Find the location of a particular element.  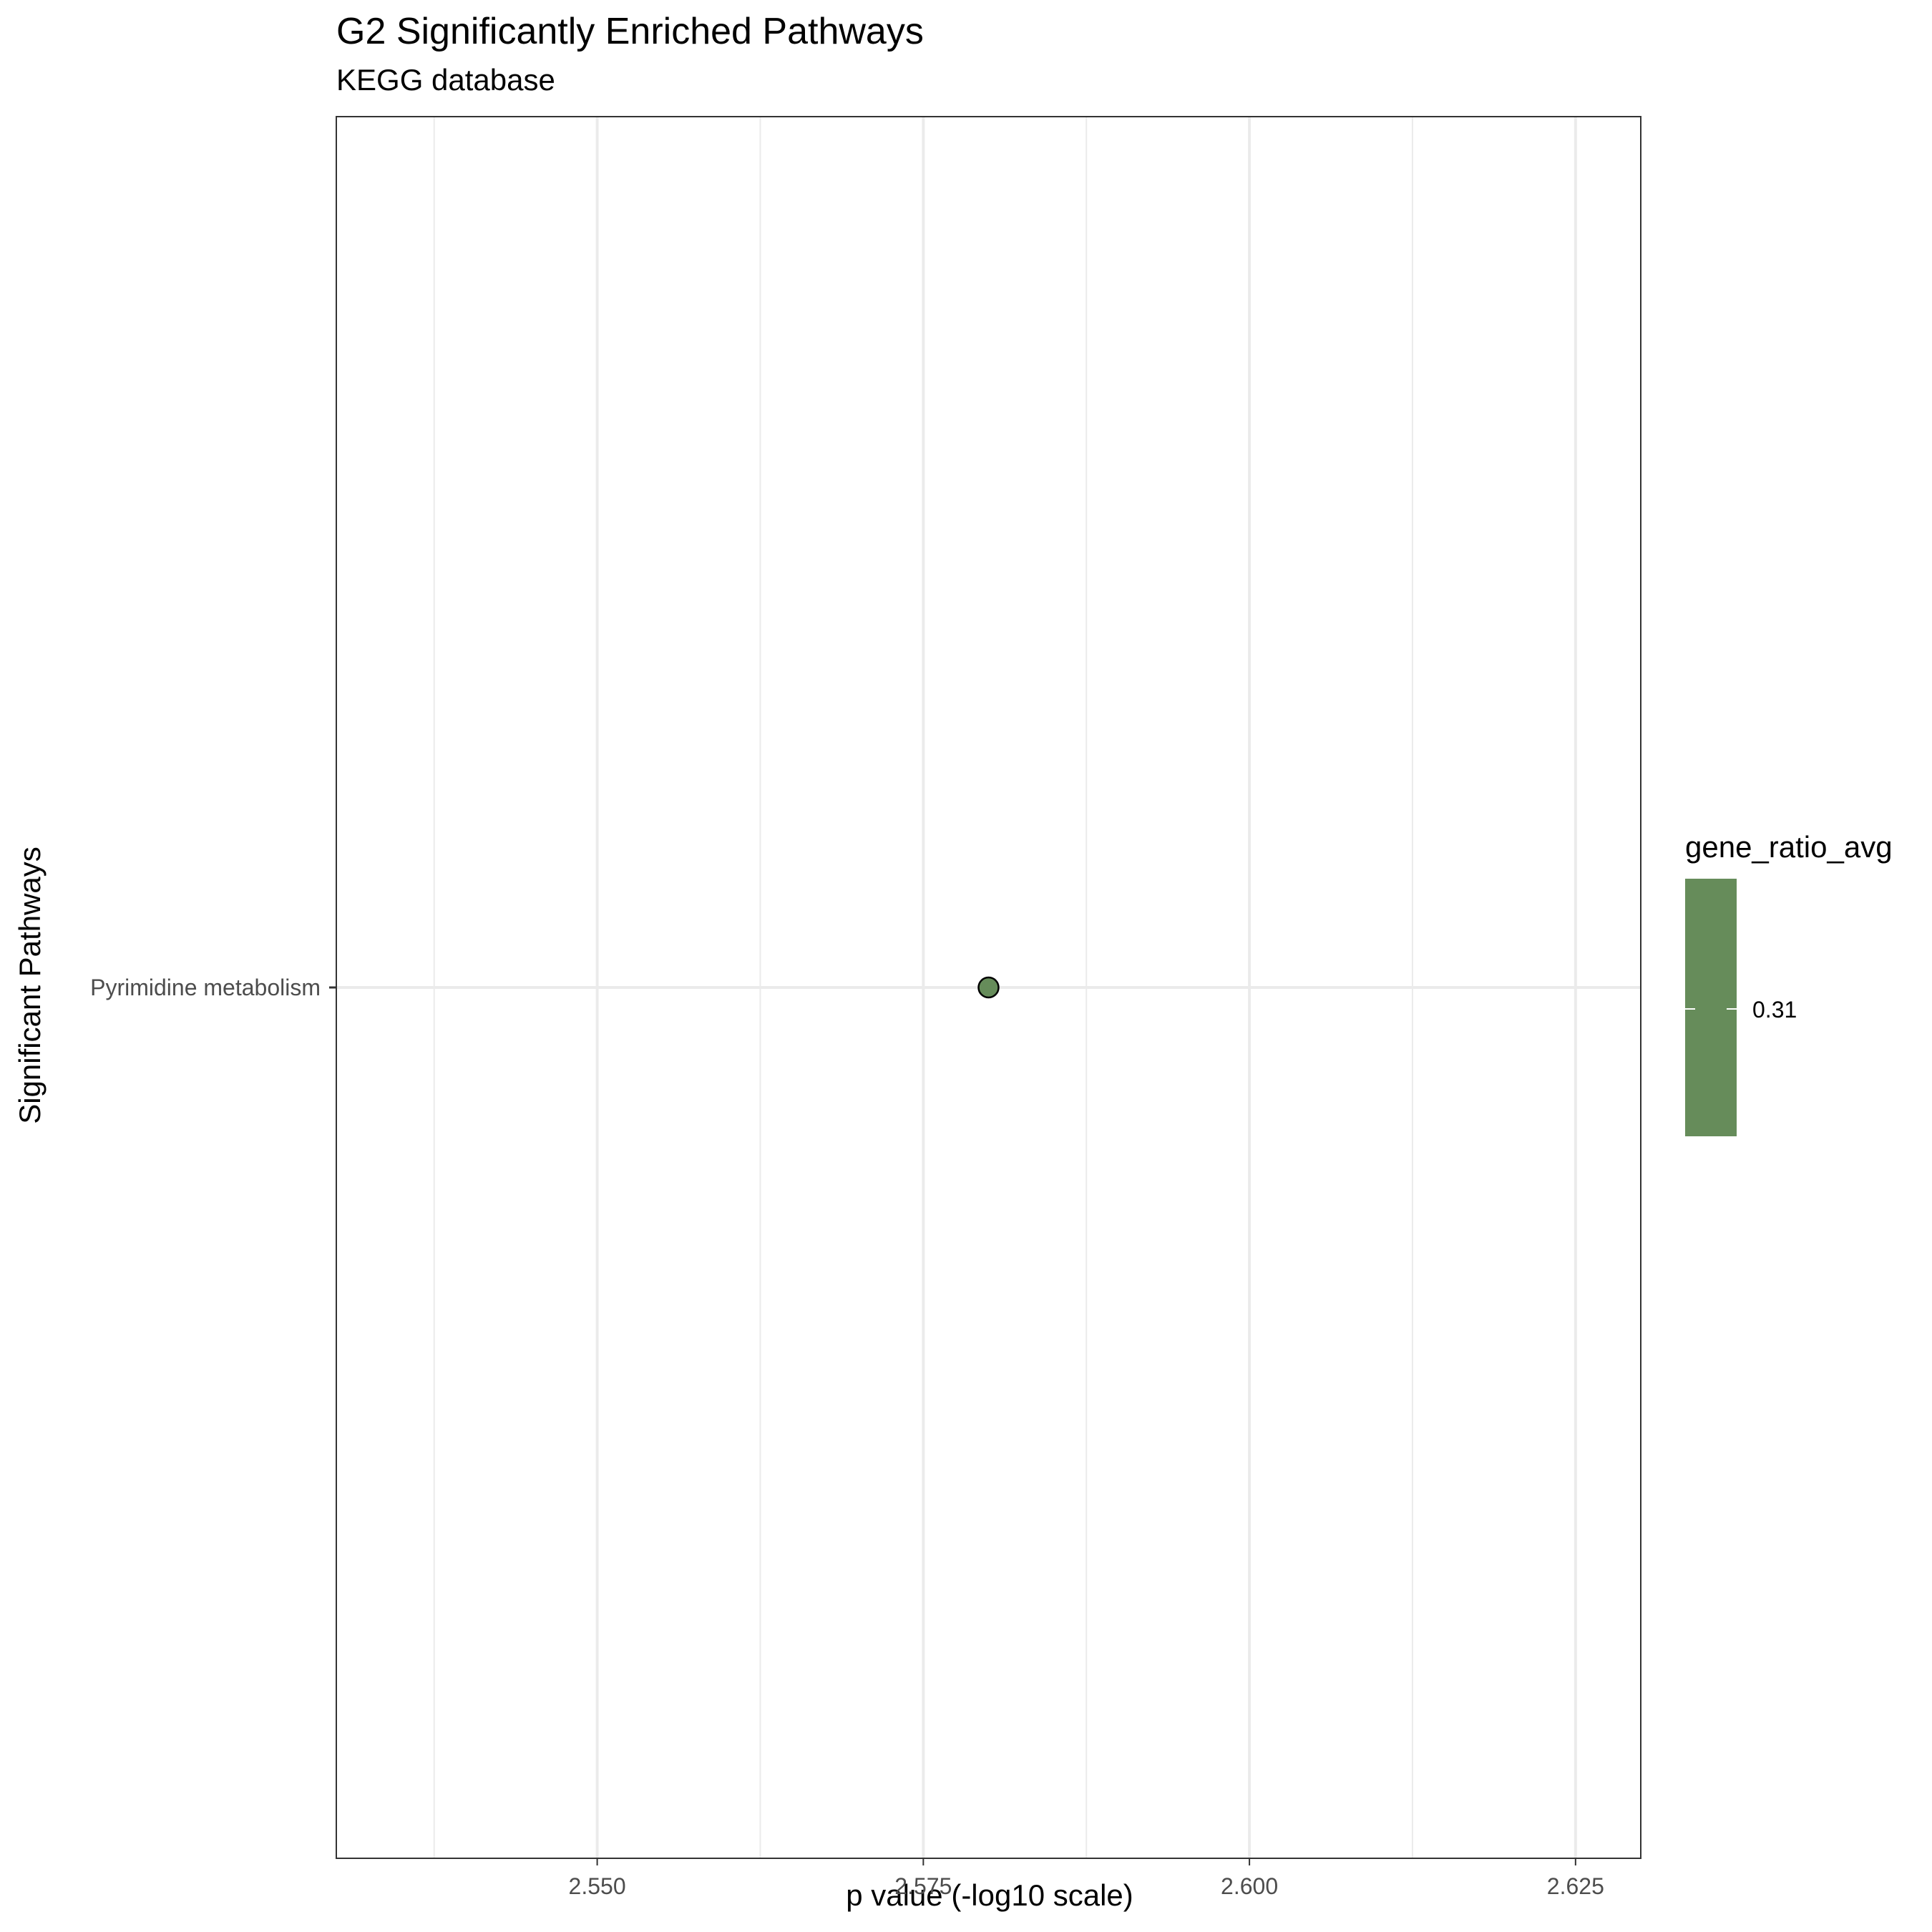

y-tick-label: Pyrimidine metabolism is located at coordinates (205, 987).